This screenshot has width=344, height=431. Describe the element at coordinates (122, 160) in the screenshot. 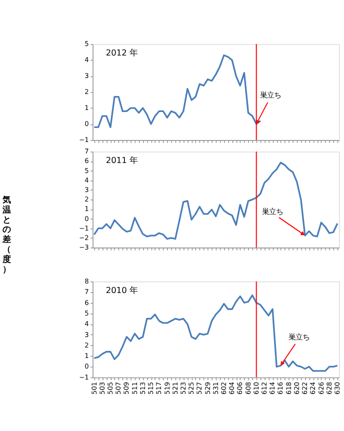

I see `chart-title: 2011 年` at that location.